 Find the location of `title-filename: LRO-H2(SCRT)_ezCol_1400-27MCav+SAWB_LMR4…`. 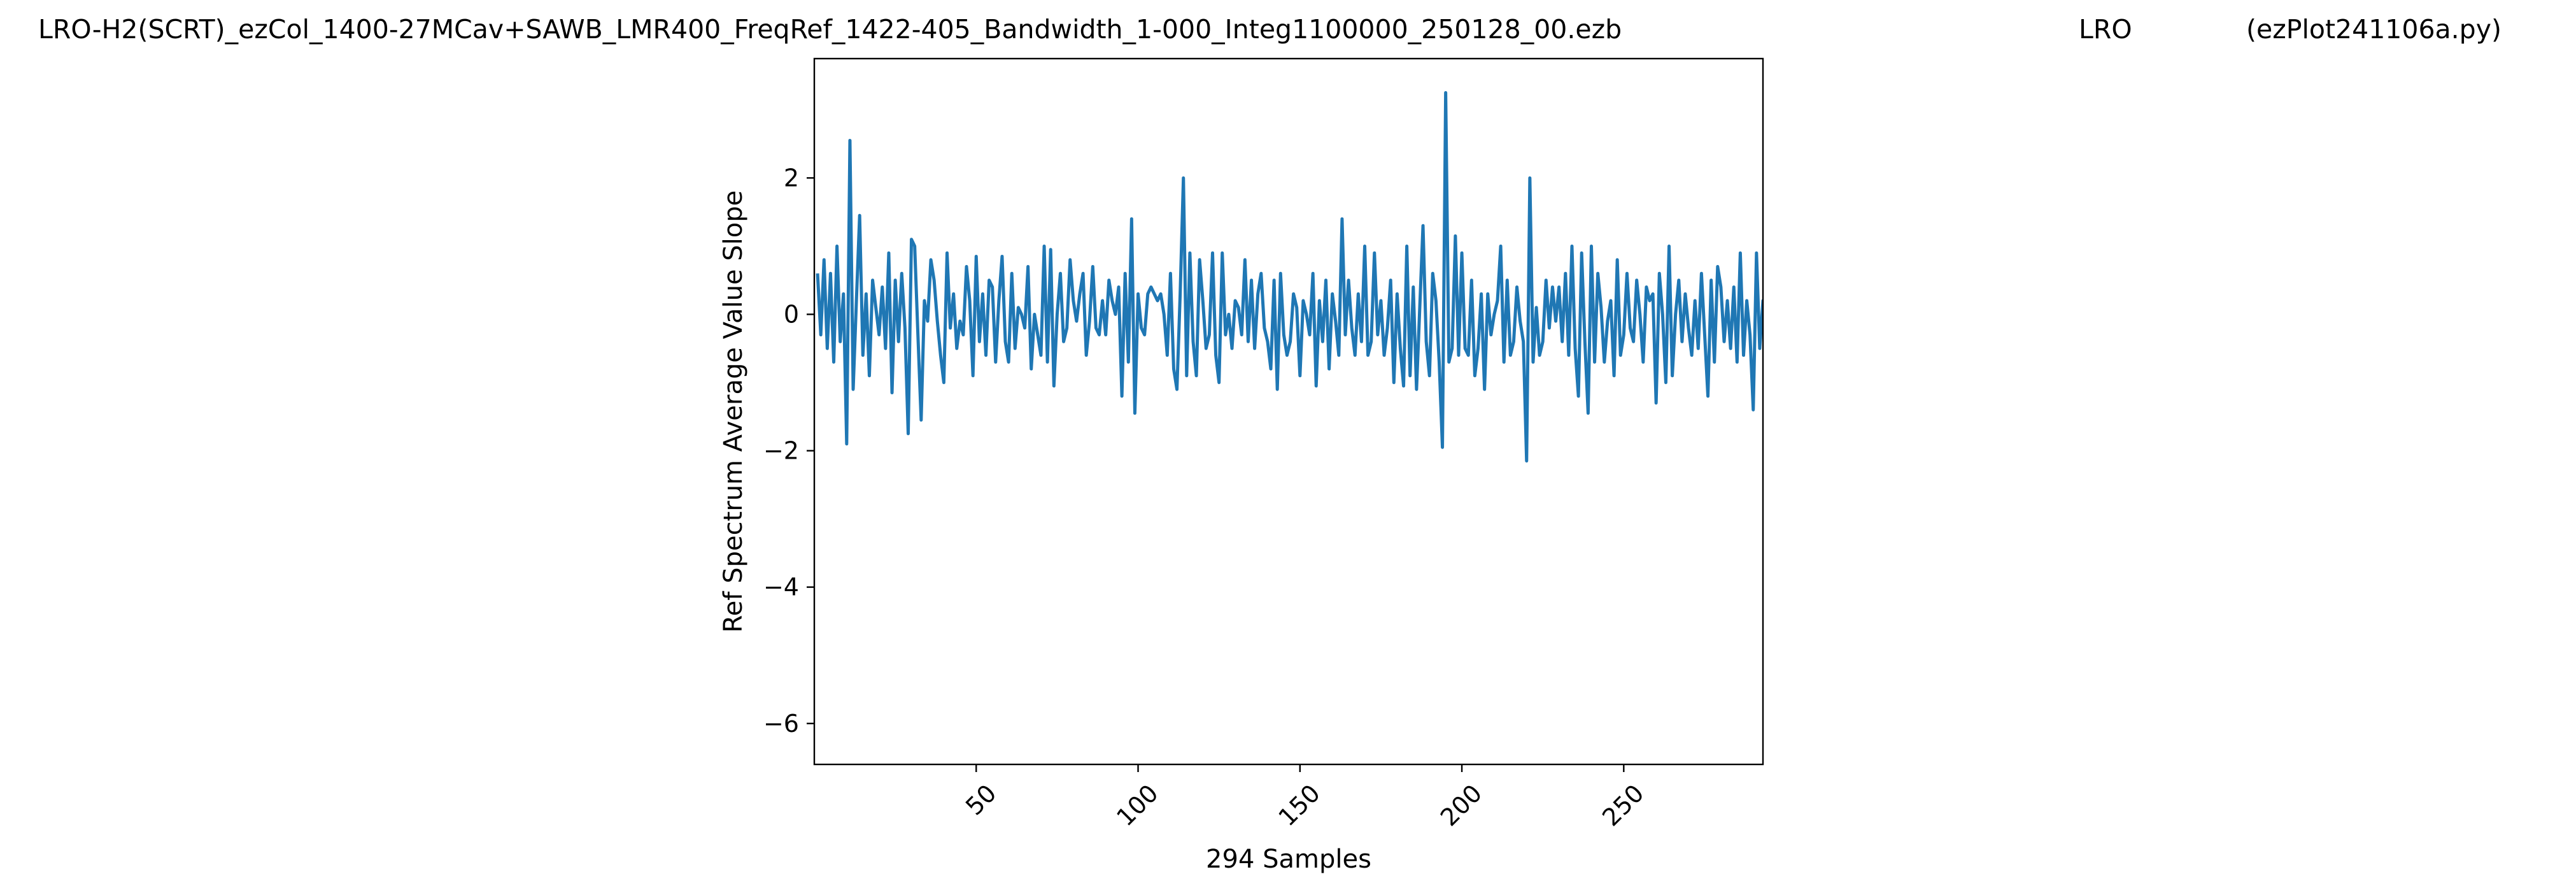

title-filename: LRO-H2(SCRT)_ezCol_1400-27MCav+SAWB_LMR4… is located at coordinates (830, 29).